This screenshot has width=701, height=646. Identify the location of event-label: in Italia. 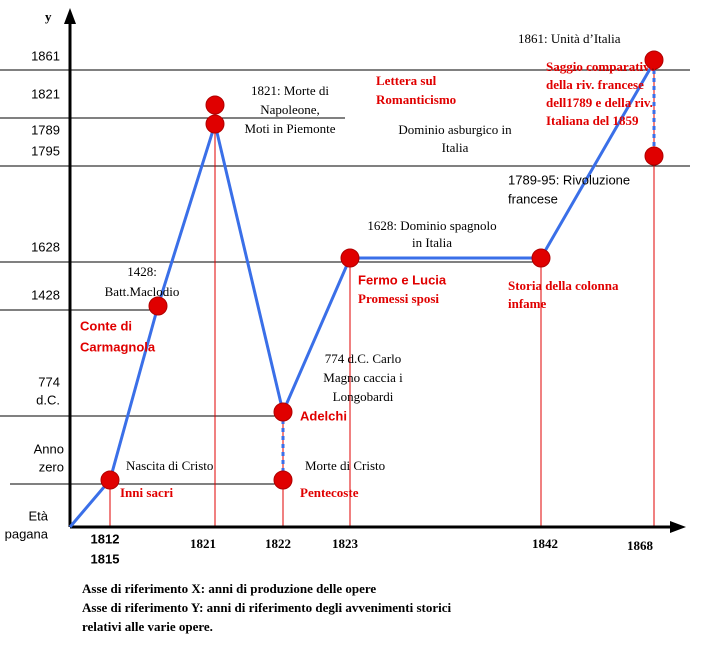
(432, 242).